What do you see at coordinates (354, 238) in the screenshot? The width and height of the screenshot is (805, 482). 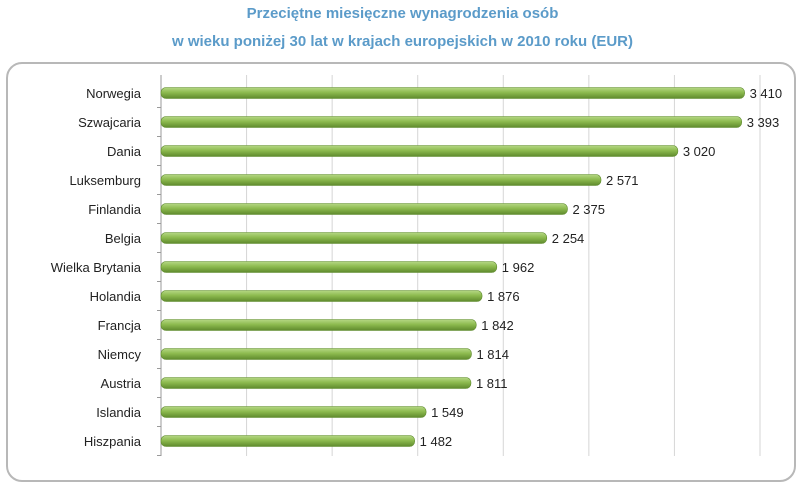 I see `bar-belgia` at bounding box center [354, 238].